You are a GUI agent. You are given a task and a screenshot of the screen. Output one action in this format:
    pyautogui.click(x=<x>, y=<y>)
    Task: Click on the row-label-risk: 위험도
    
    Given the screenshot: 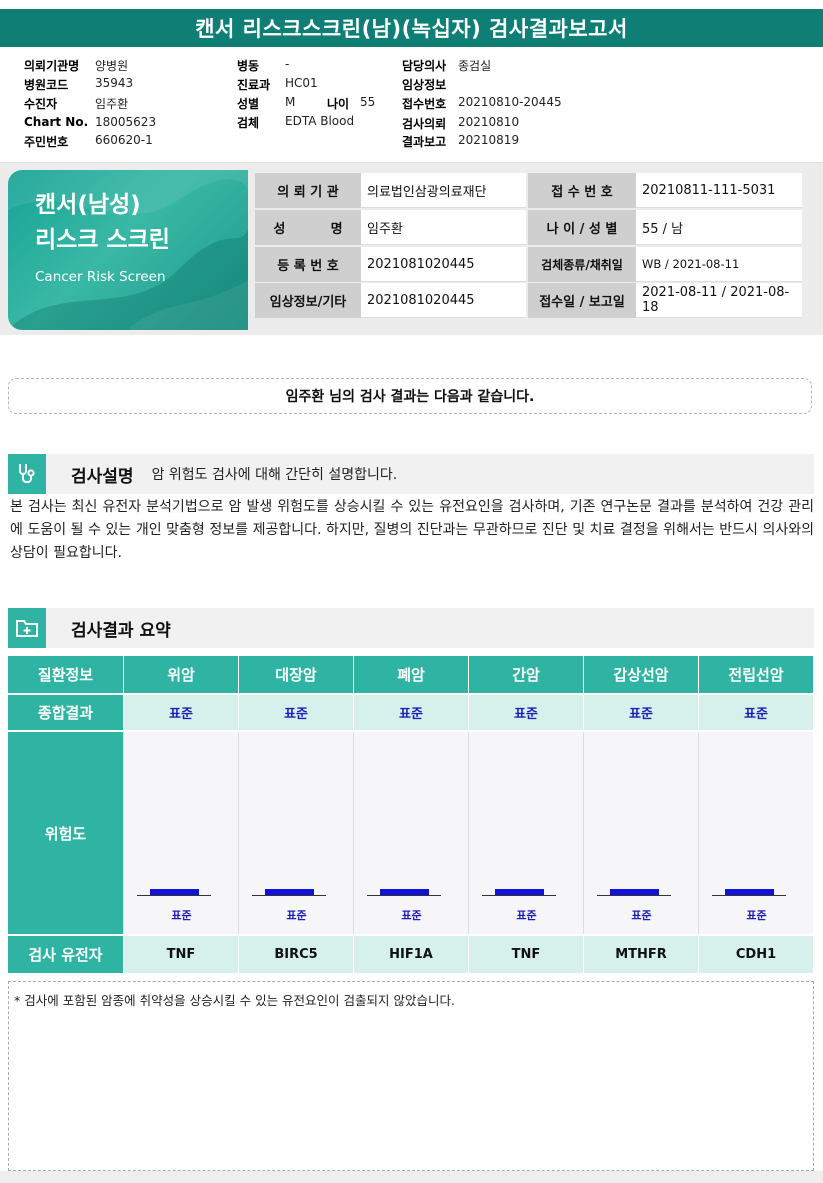 What is the action you would take?
    pyautogui.click(x=65, y=833)
    